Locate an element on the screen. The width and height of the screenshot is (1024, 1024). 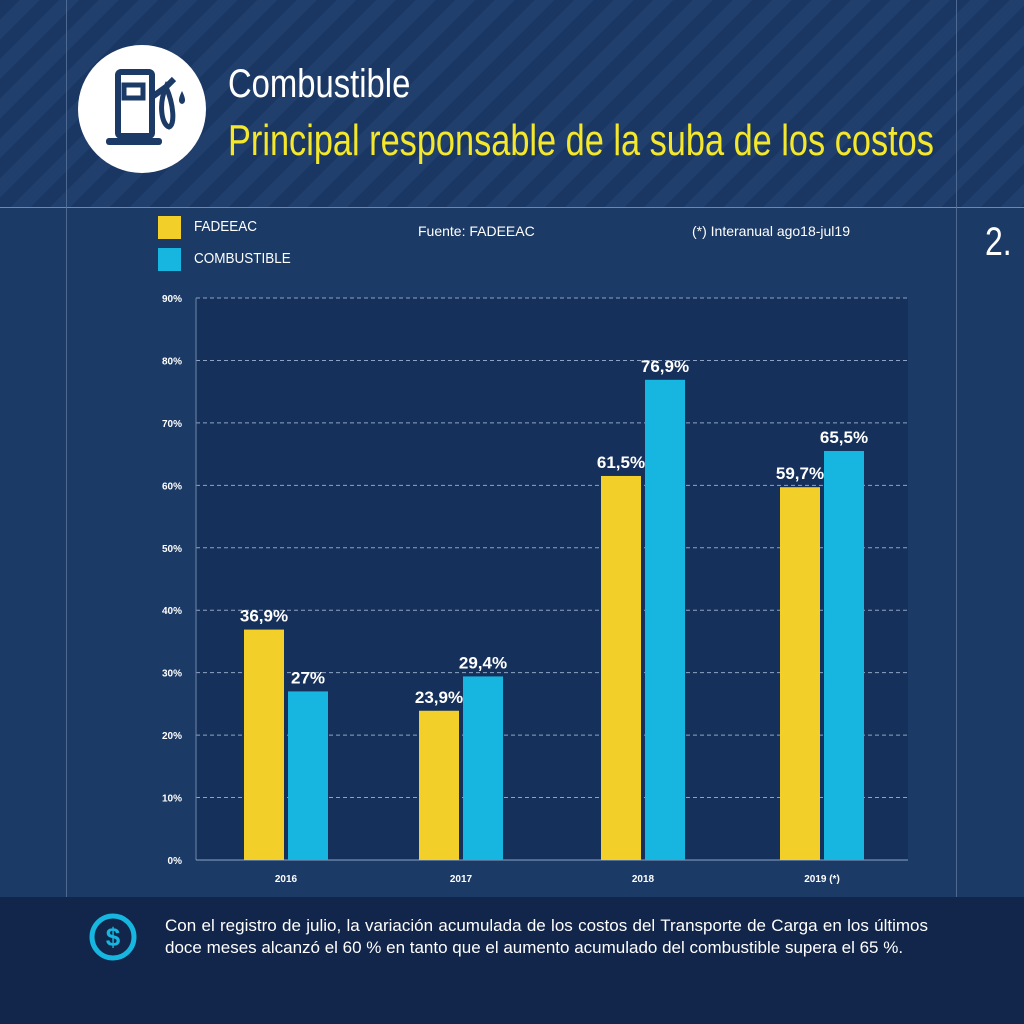
legend-swatch-combustible is located at coordinates (169, 259).